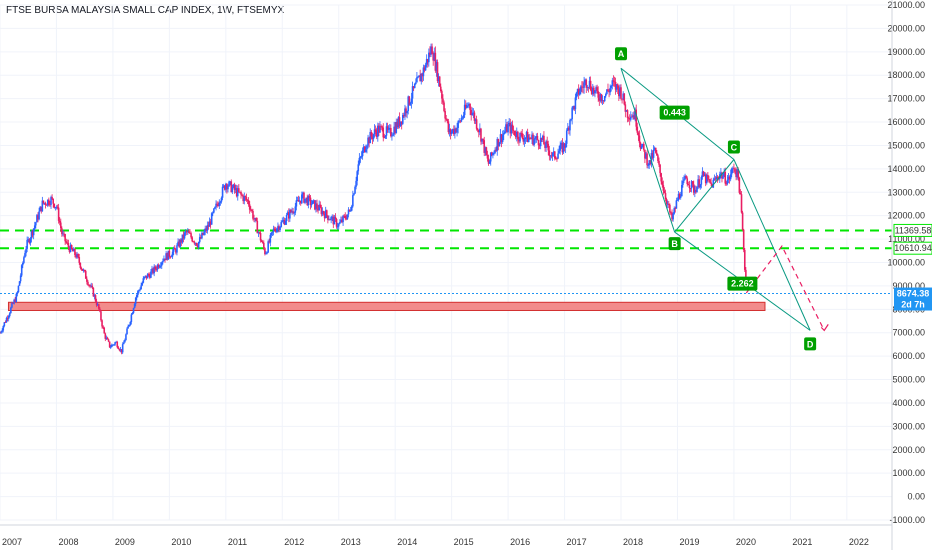  I want to click on y-tick-label: 12000.00, so click(906, 216).